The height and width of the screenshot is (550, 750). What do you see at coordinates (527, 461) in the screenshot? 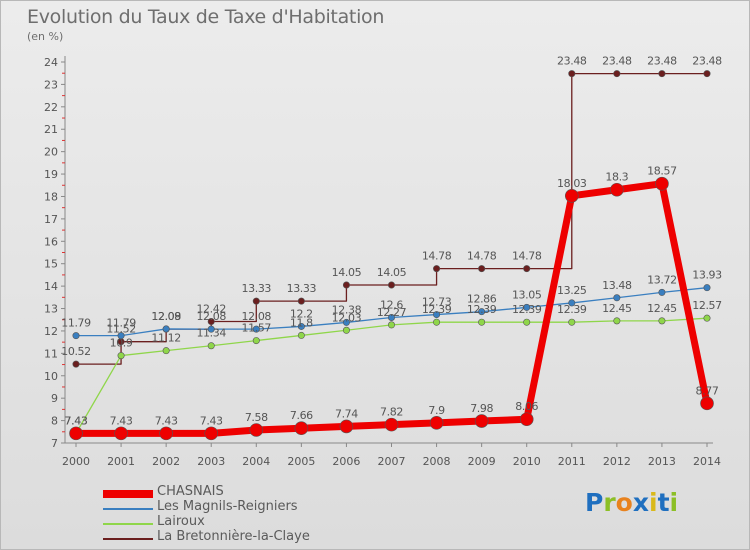
I see `x-tick-label: 2010` at bounding box center [527, 461].